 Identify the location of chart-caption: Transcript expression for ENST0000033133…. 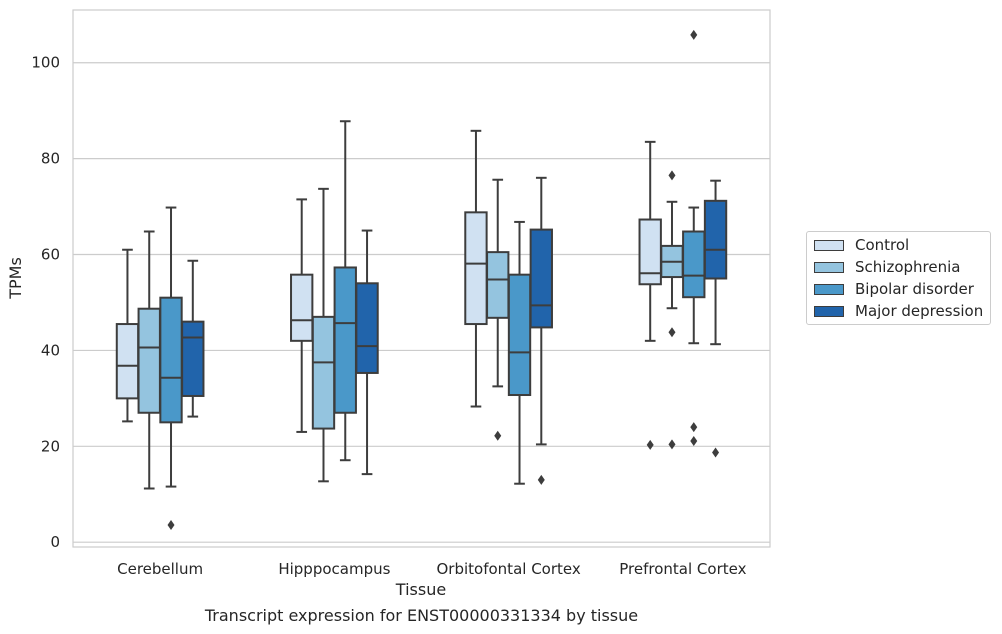
(421, 615).